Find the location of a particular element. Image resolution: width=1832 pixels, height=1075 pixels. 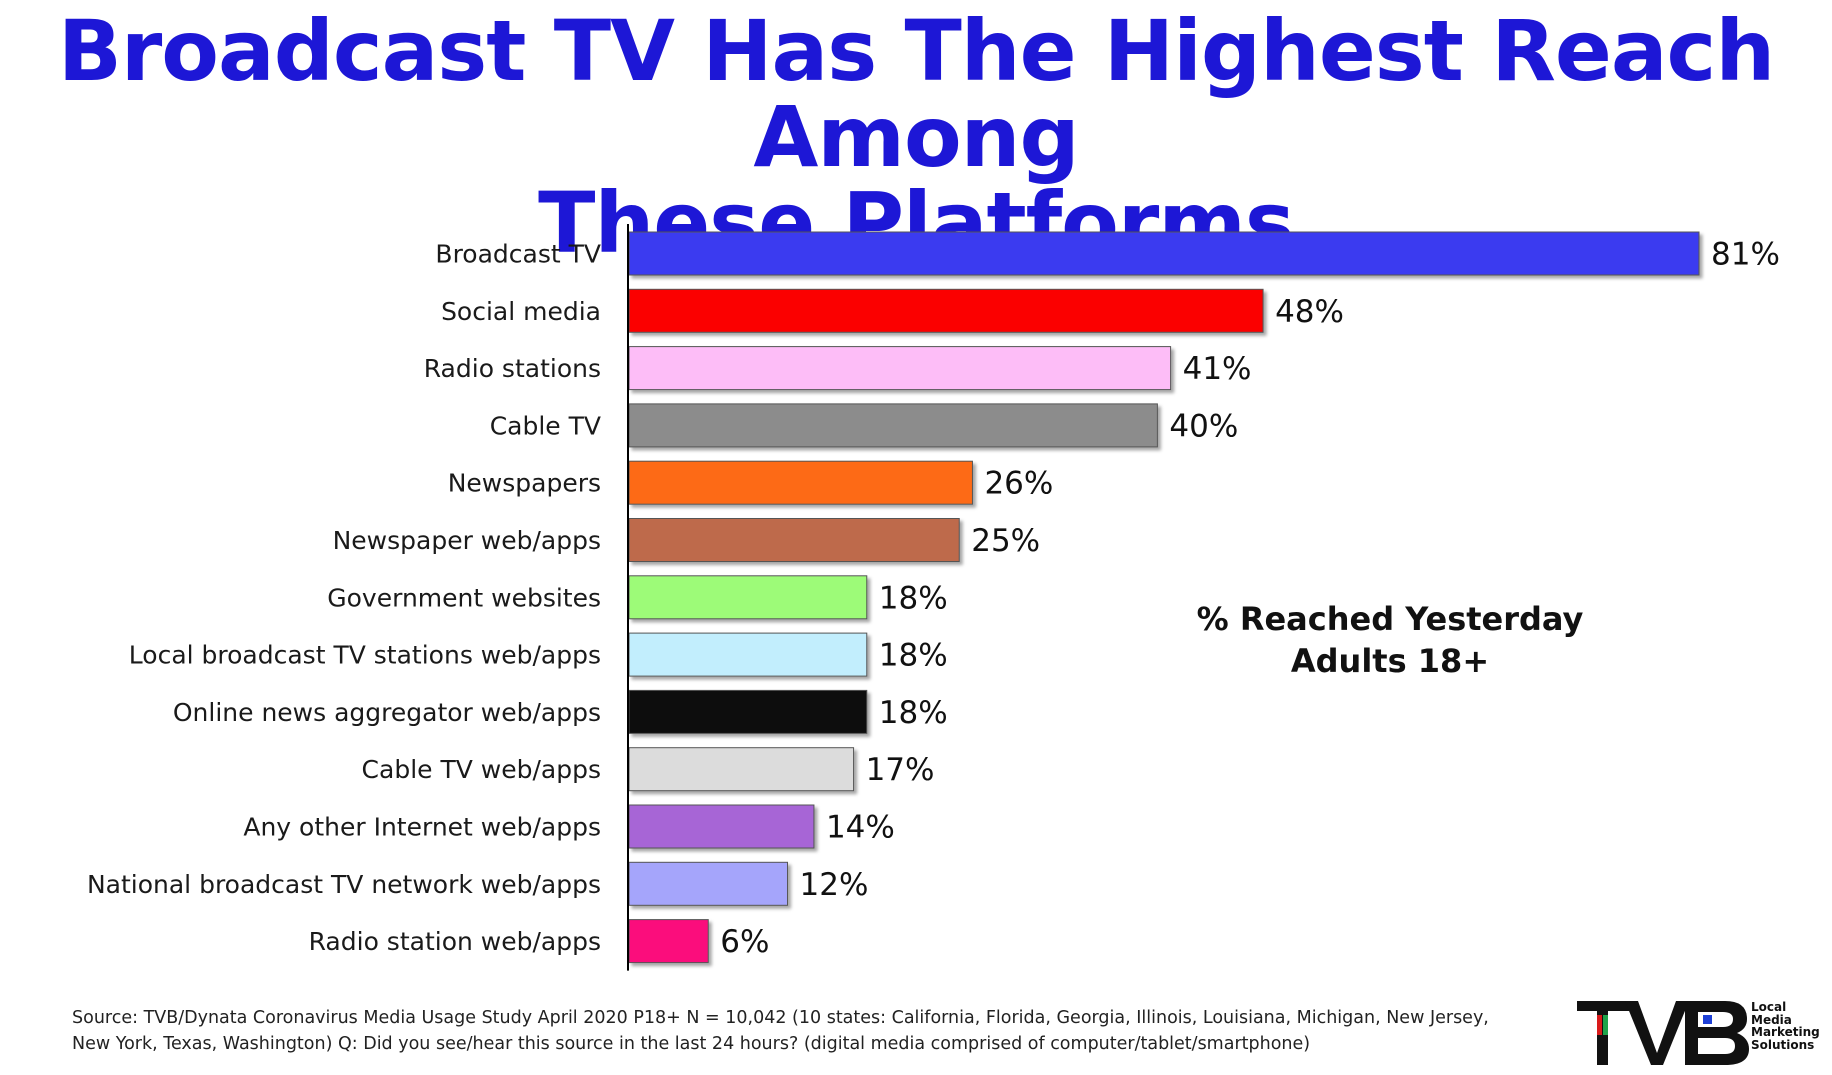

tvb-logo: Local Media Marketing Solutions is located at coordinates (1700, 1032).